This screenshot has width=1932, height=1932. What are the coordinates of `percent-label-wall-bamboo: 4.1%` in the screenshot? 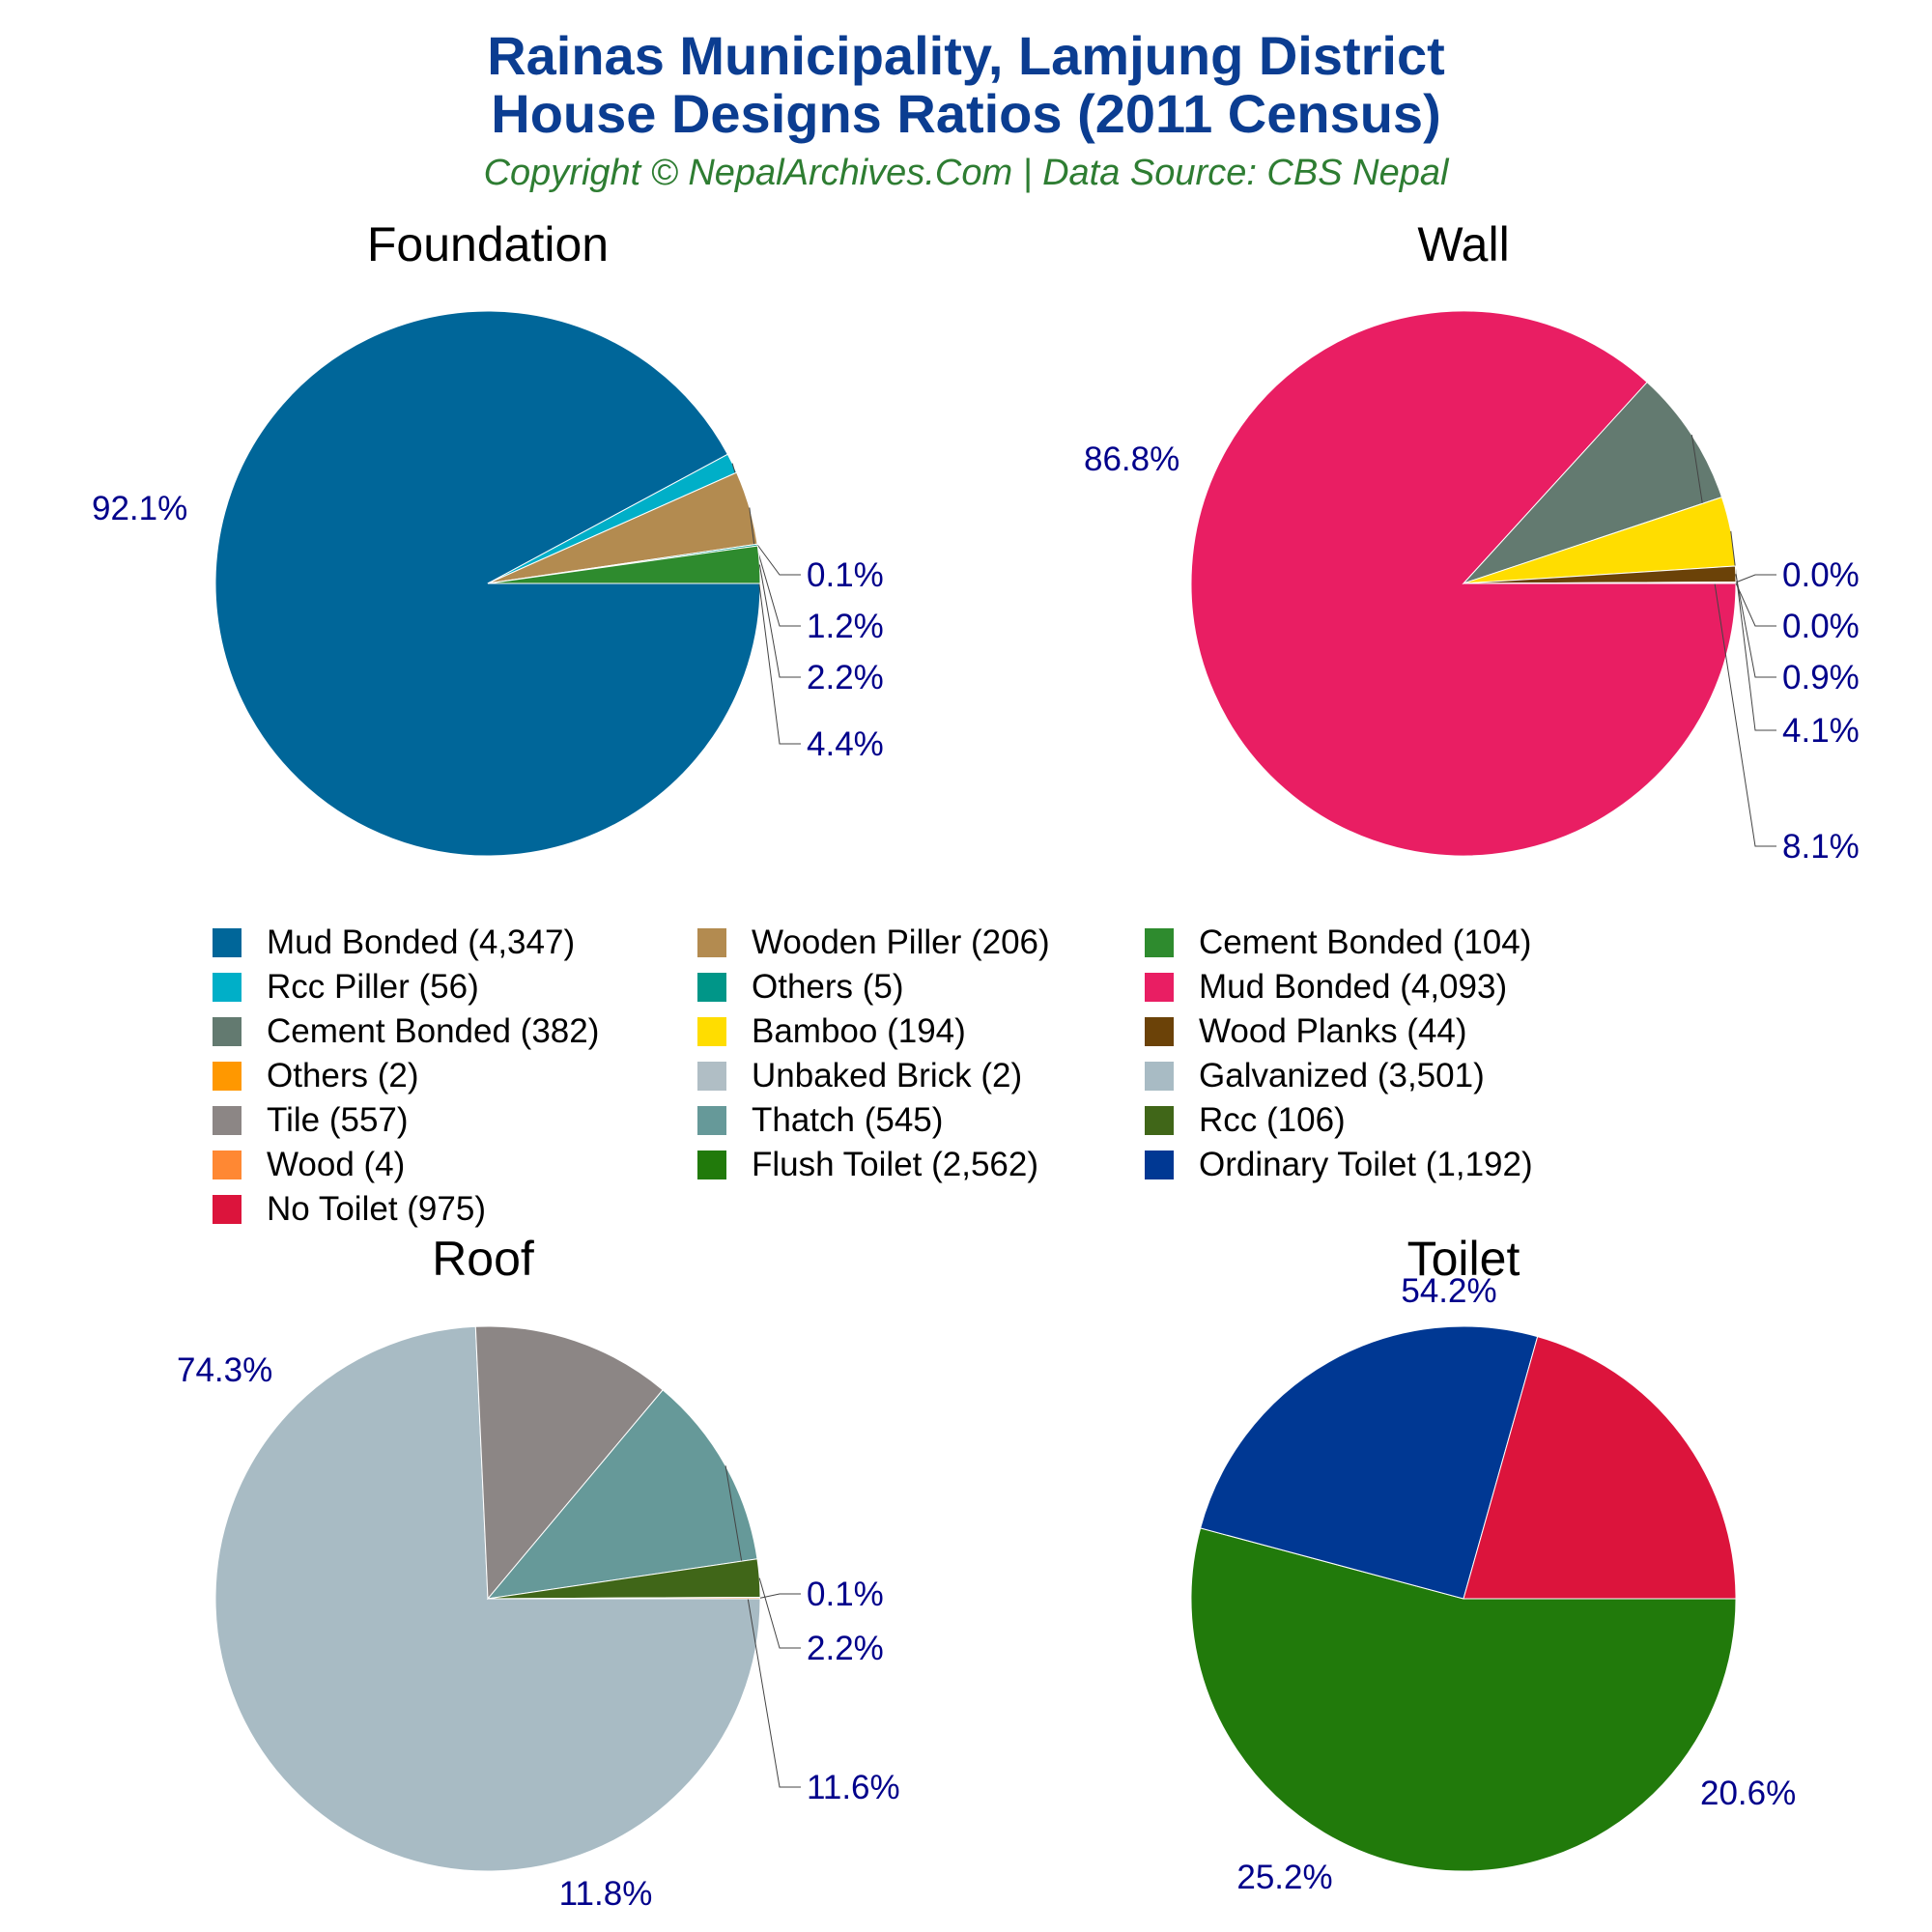 It's located at (1821, 731).